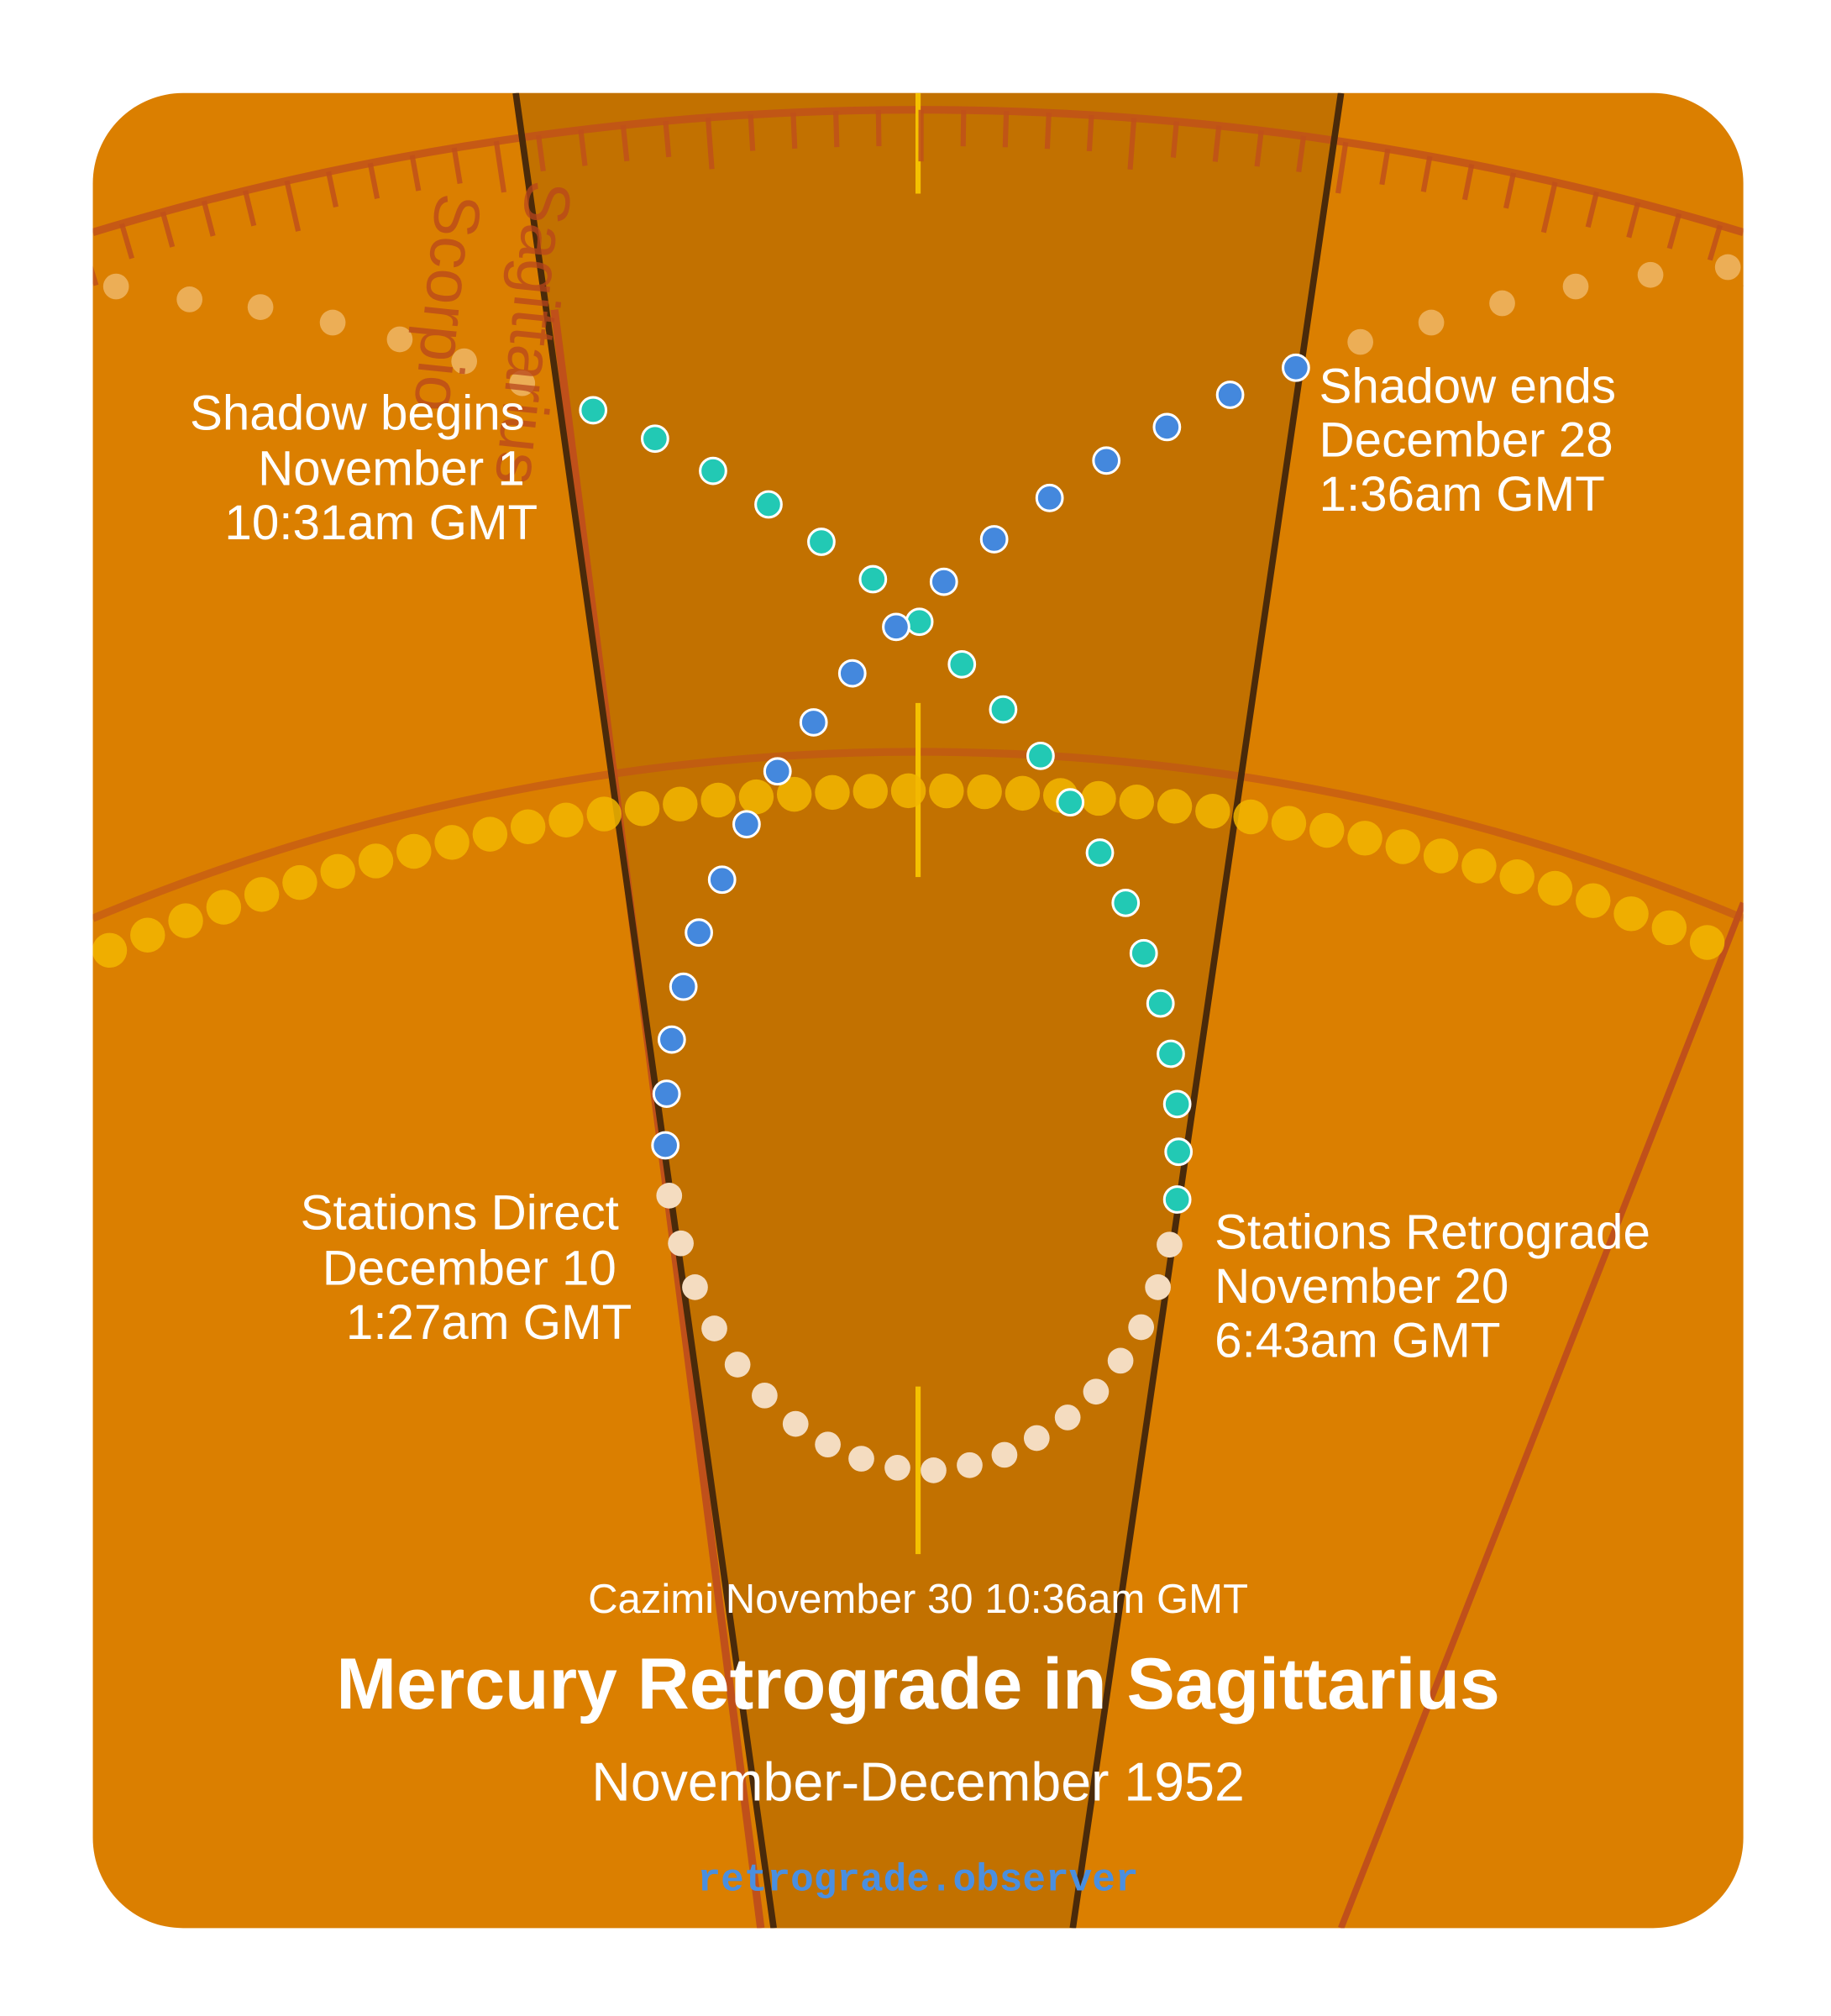 Image resolution: width=1831 pixels, height=2016 pixels. What do you see at coordinates (1541, 1415) in the screenshot?
I see `sign-boundary` at bounding box center [1541, 1415].